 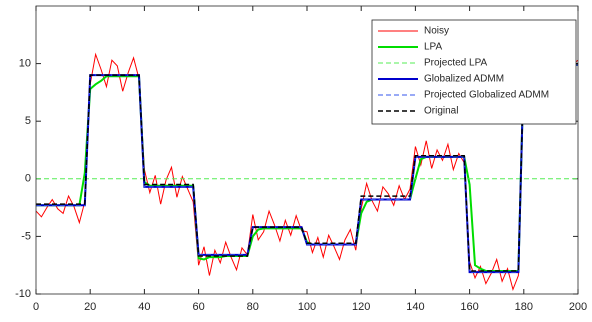 What do you see at coordinates (469, 307) in the screenshot?
I see `x-tick-label: 160` at bounding box center [469, 307].